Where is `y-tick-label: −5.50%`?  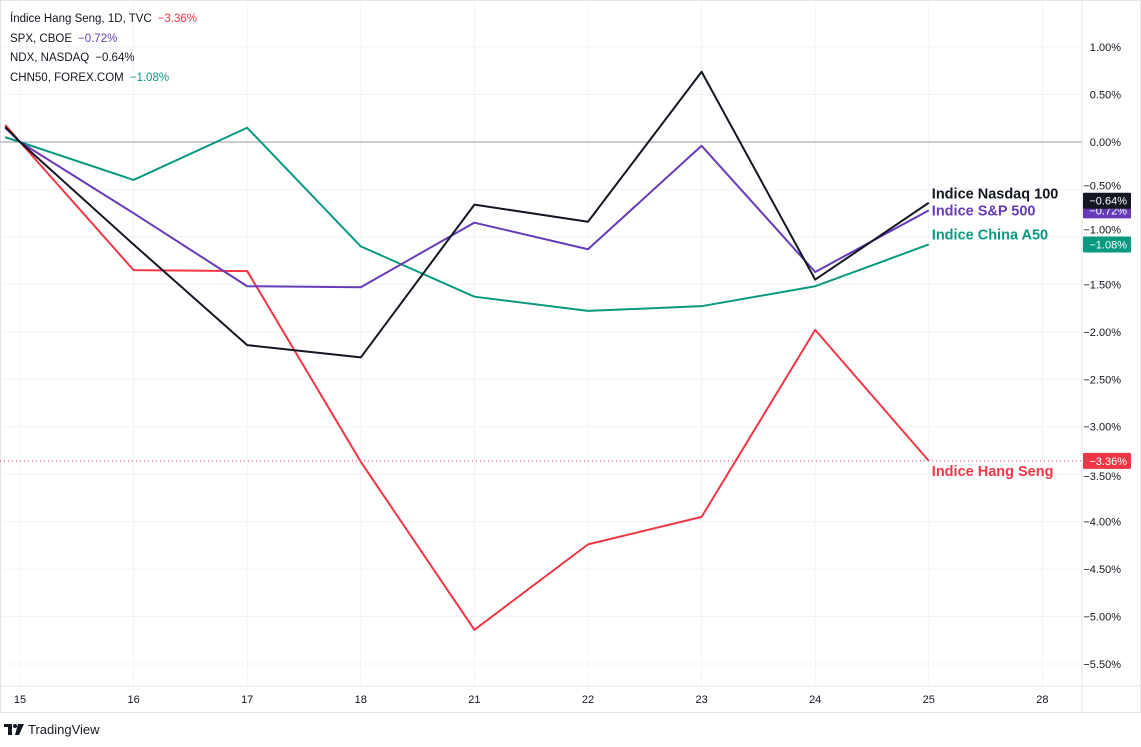
y-tick-label: −5.50% is located at coordinates (1102, 665).